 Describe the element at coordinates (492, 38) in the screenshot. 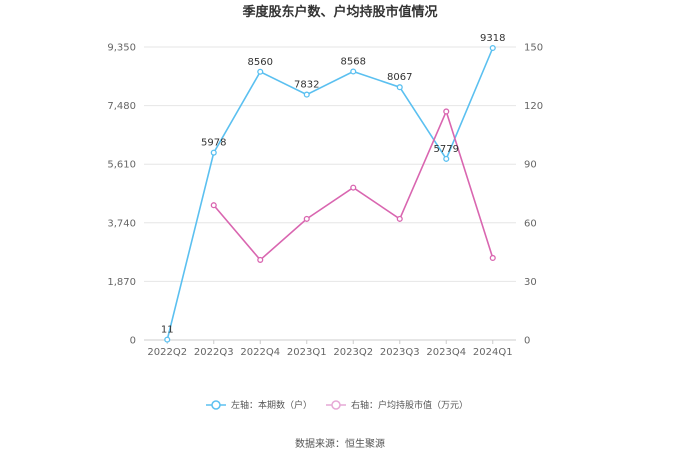

I see `data-label-shareholder-count: 9318` at that location.